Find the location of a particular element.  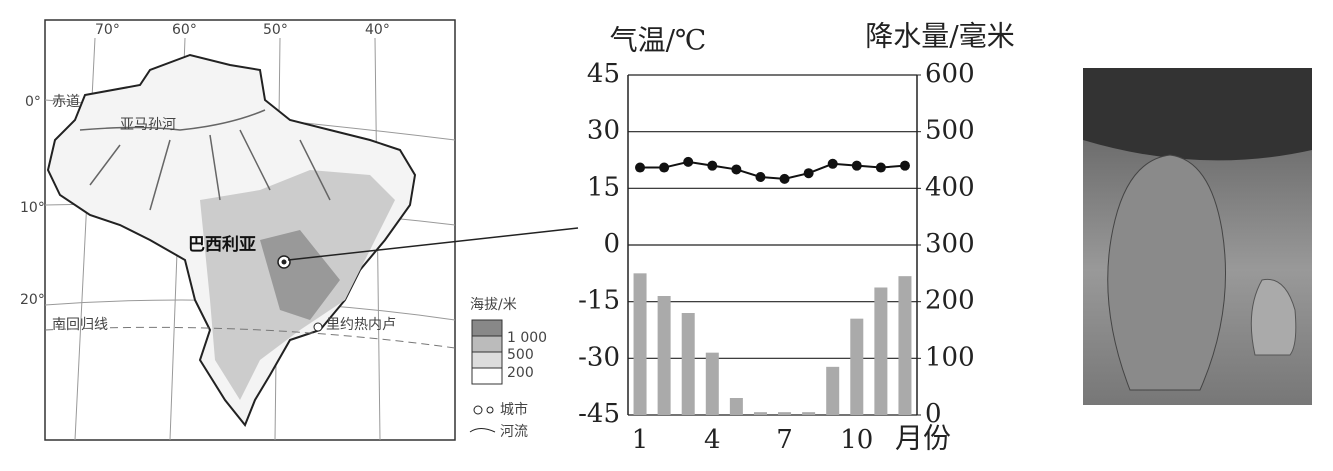

tropic-line is located at coordinates (250, 337).